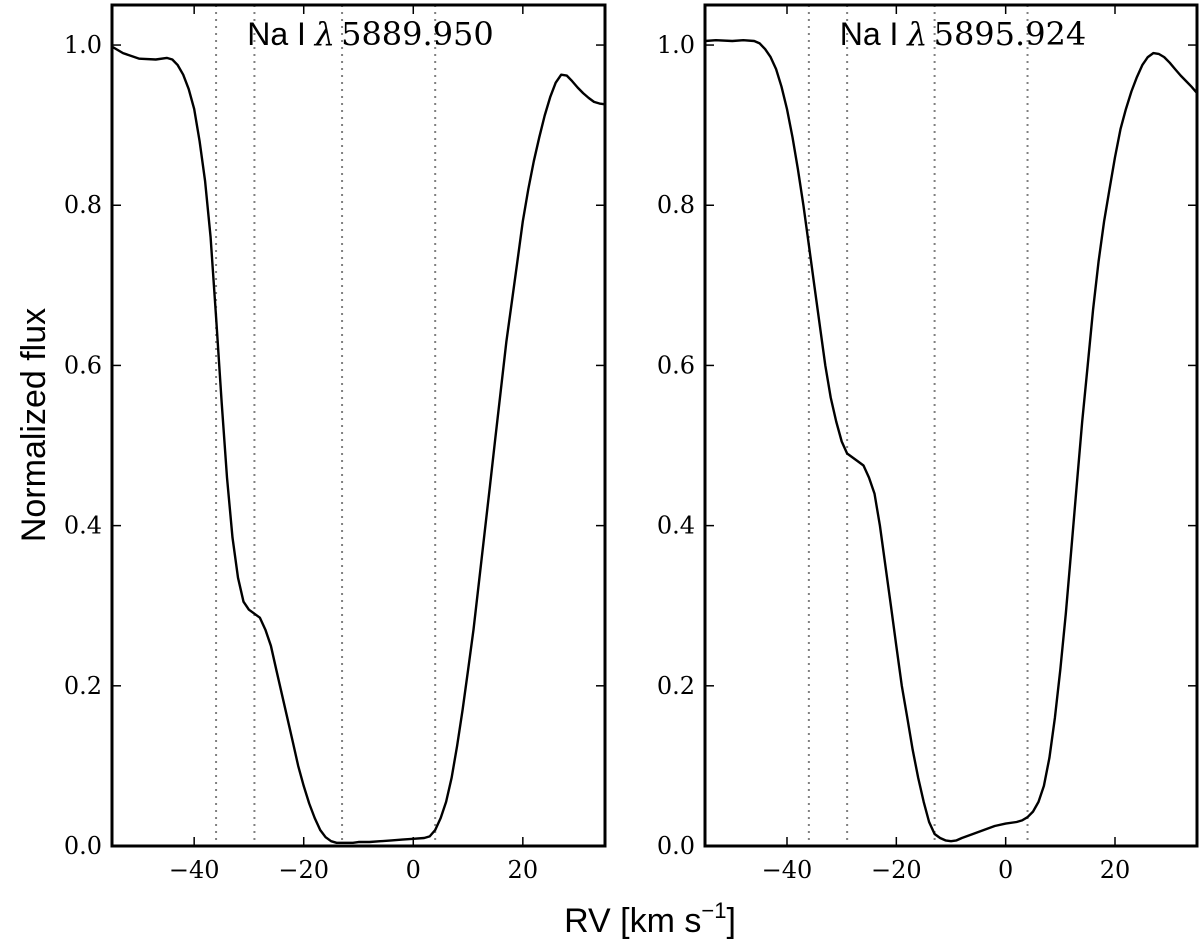 The height and width of the screenshot is (947, 1200). What do you see at coordinates (1010, 34) in the screenshot?
I see `panel-title-wavelength: 5895.924` at bounding box center [1010, 34].